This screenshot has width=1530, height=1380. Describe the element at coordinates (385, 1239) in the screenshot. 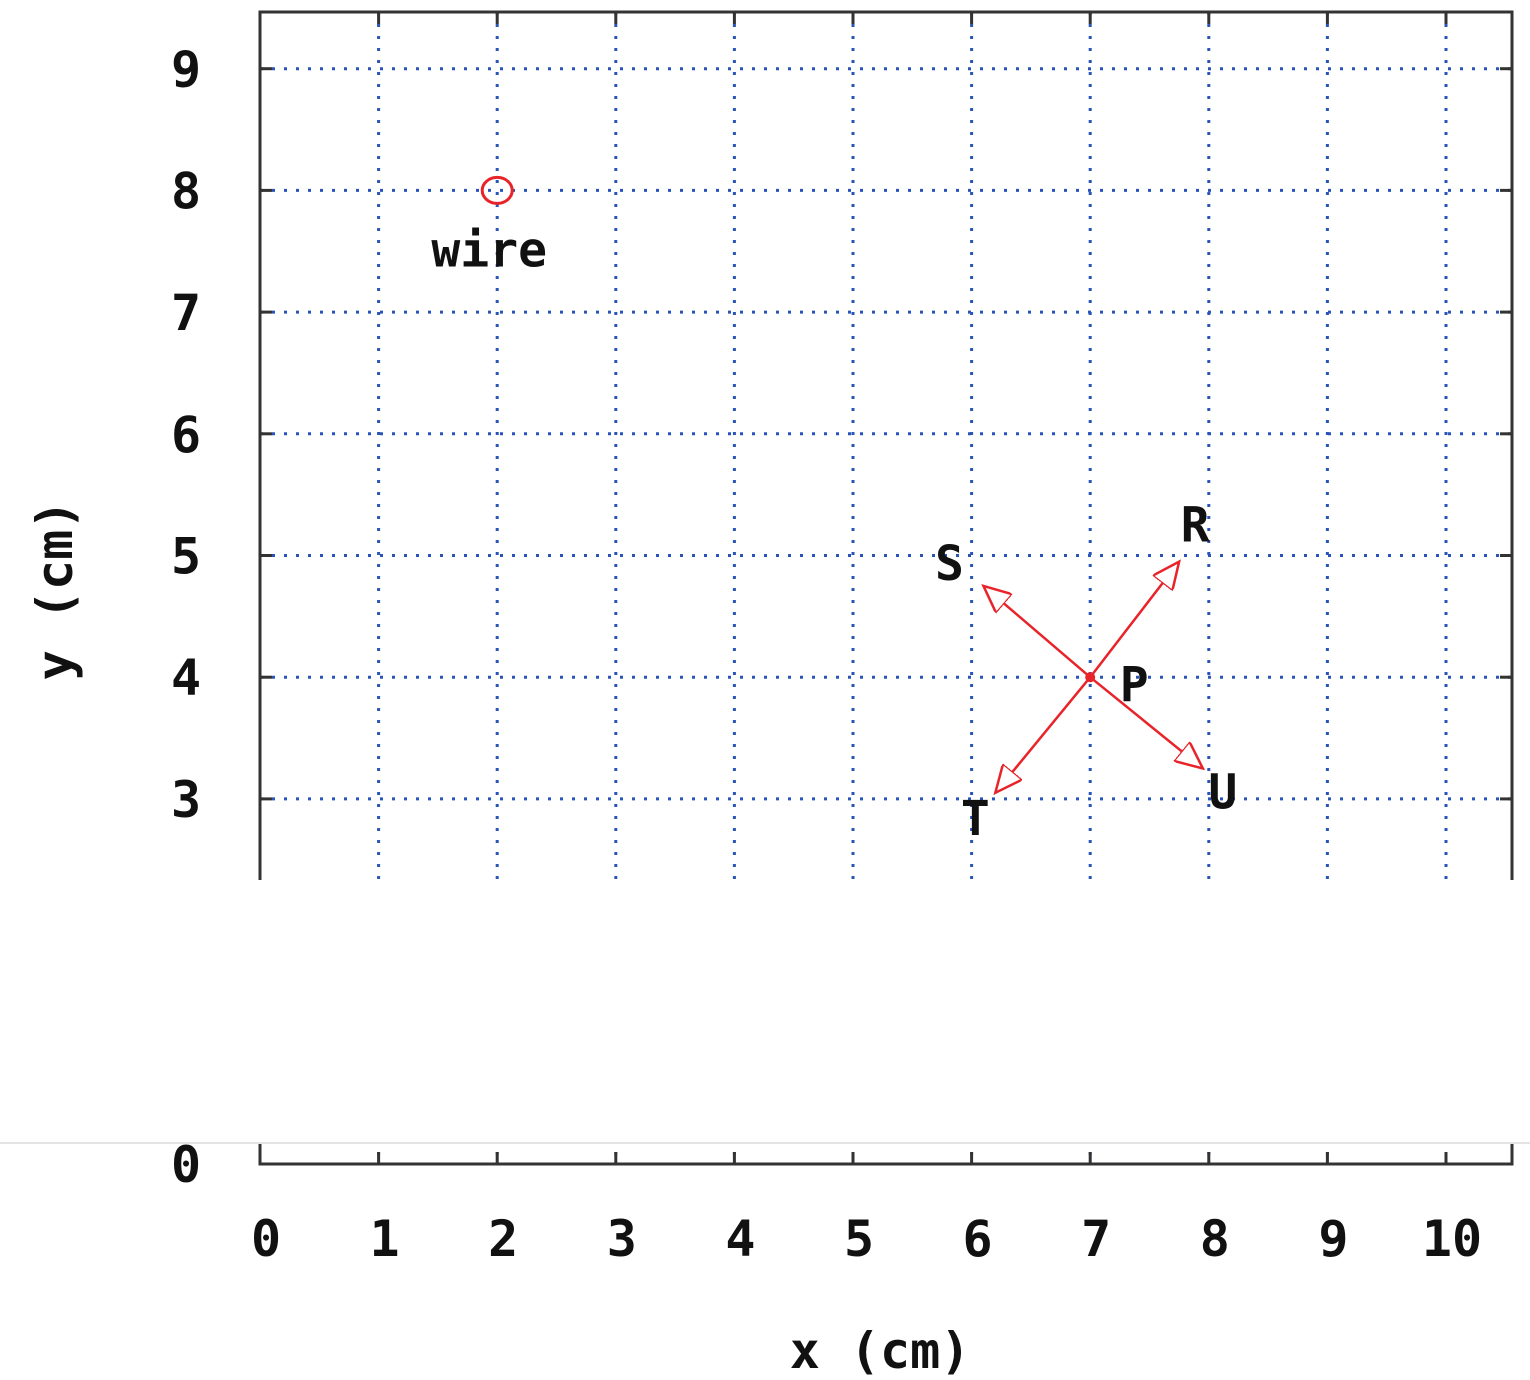

I see `x-tick-label: 1` at that location.